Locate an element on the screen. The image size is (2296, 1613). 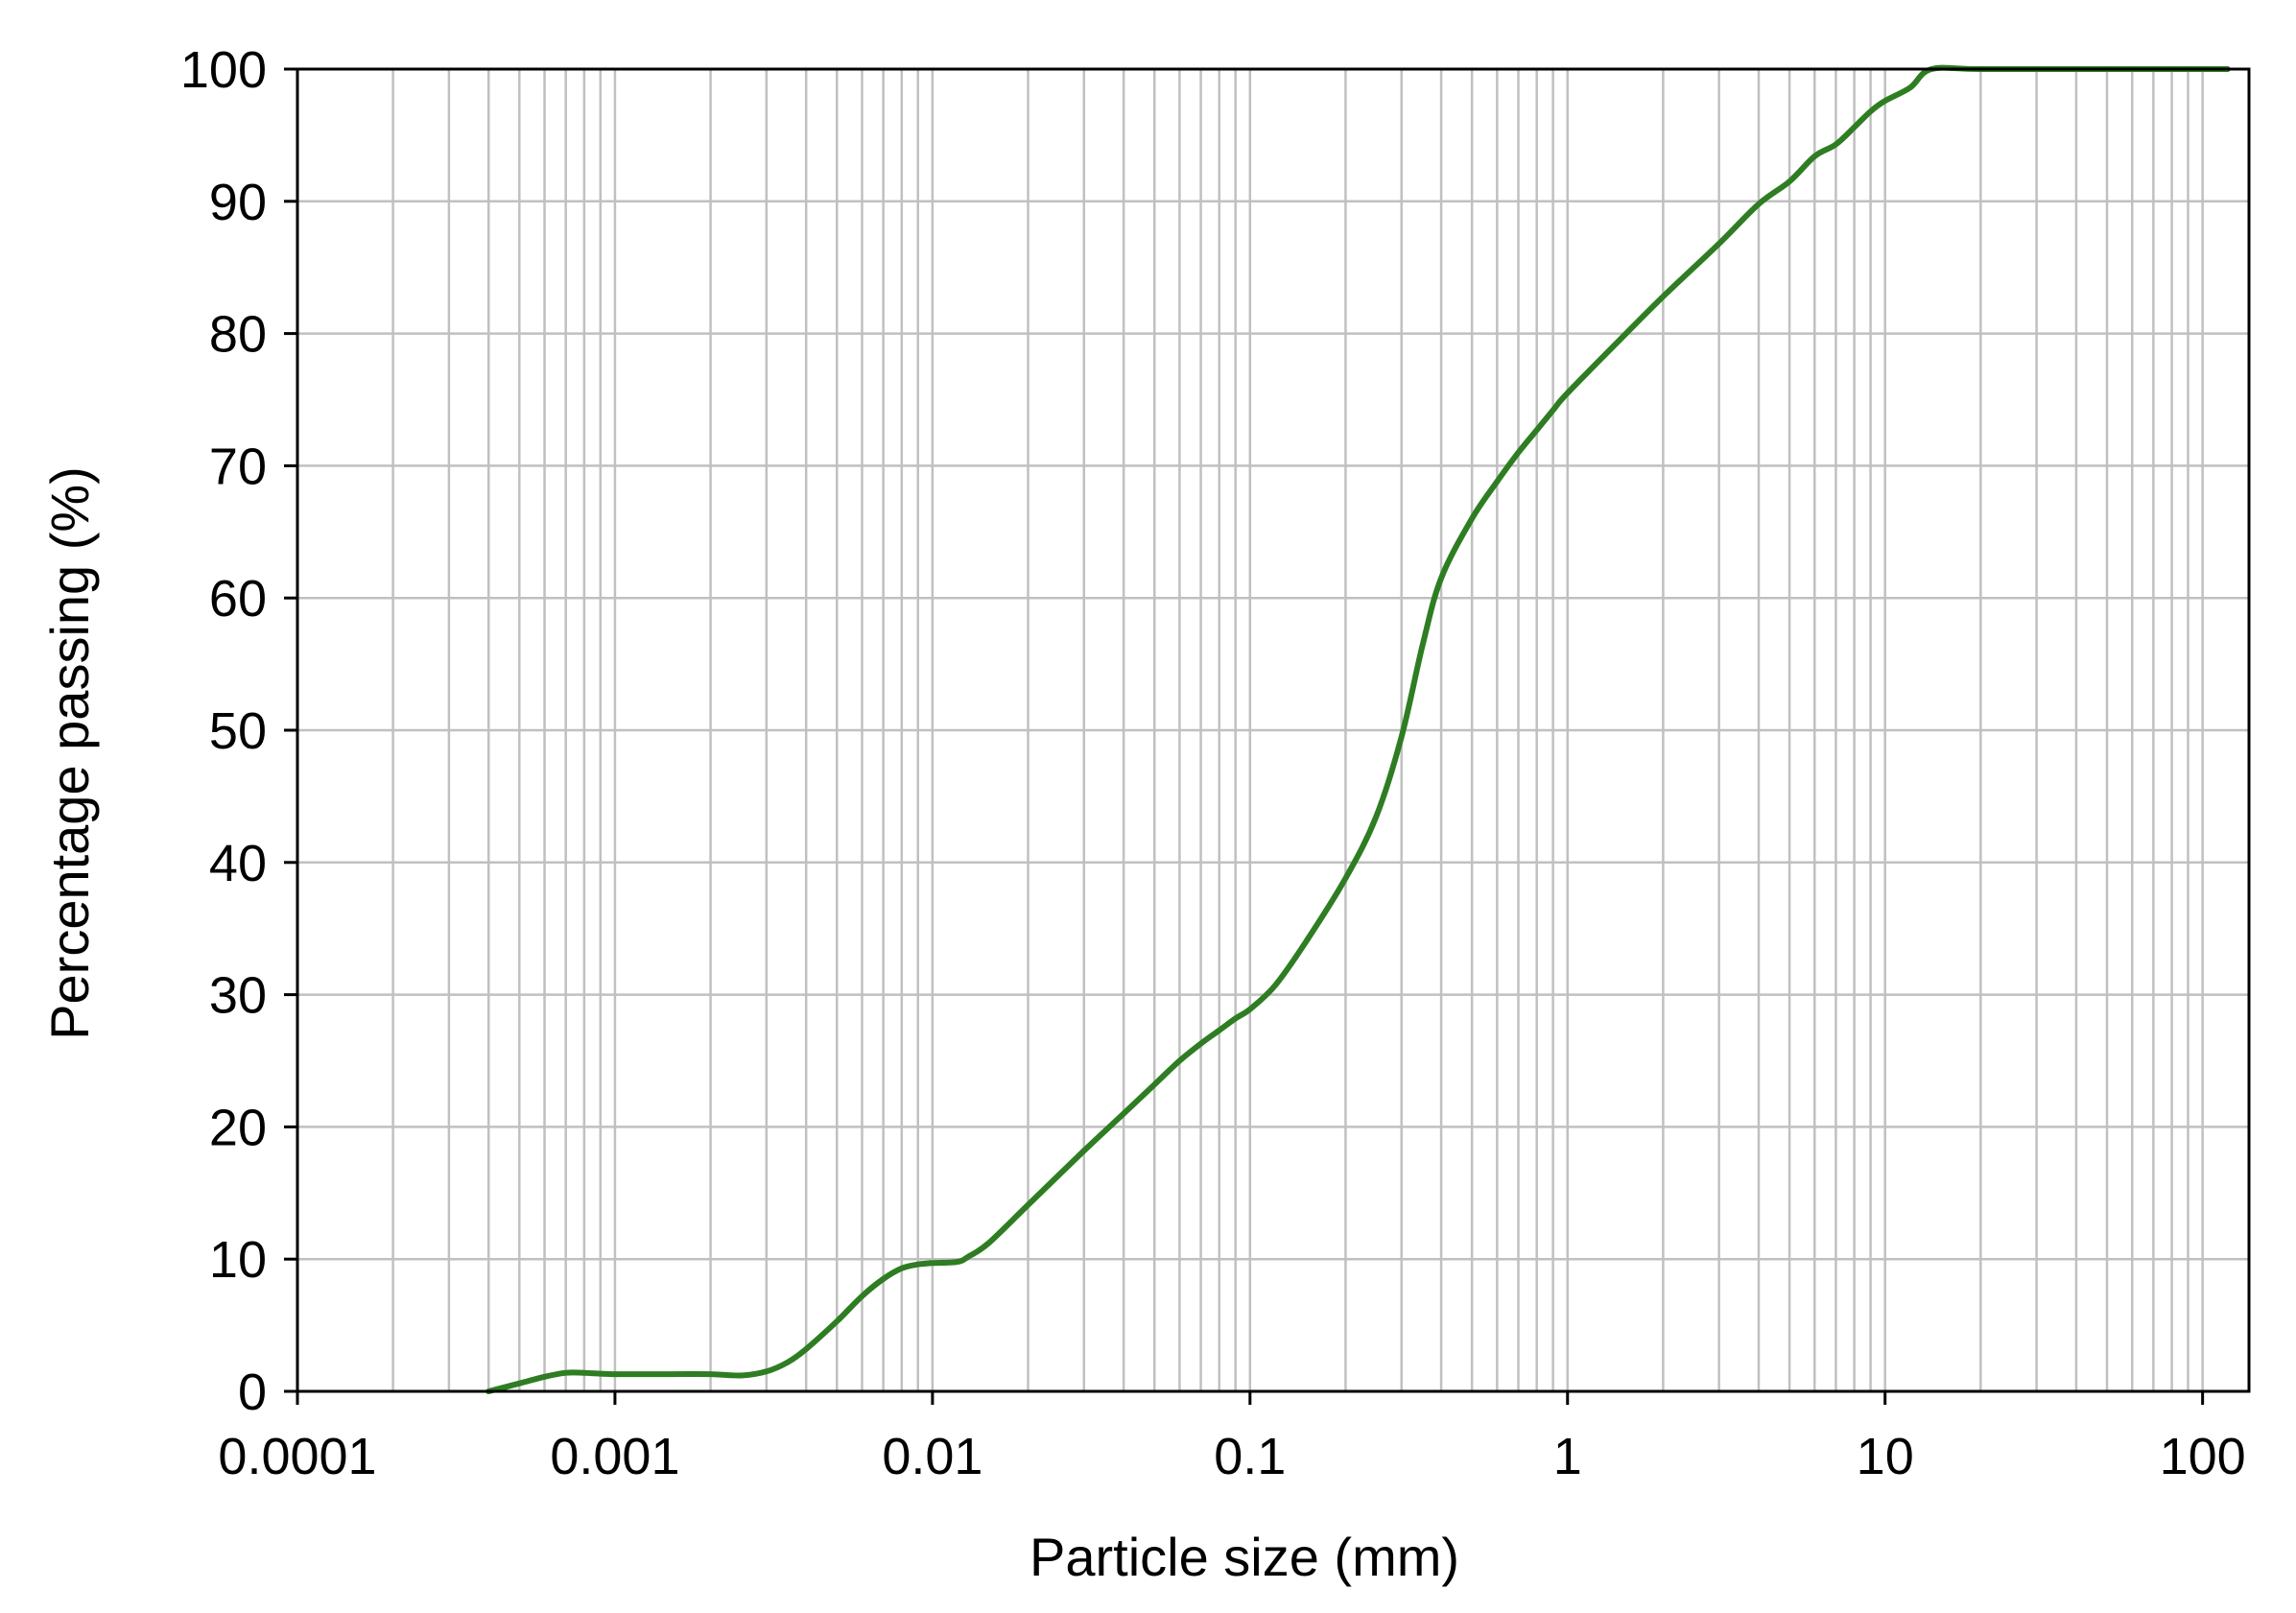
y-tick-label: 40 is located at coordinates (238, 863).